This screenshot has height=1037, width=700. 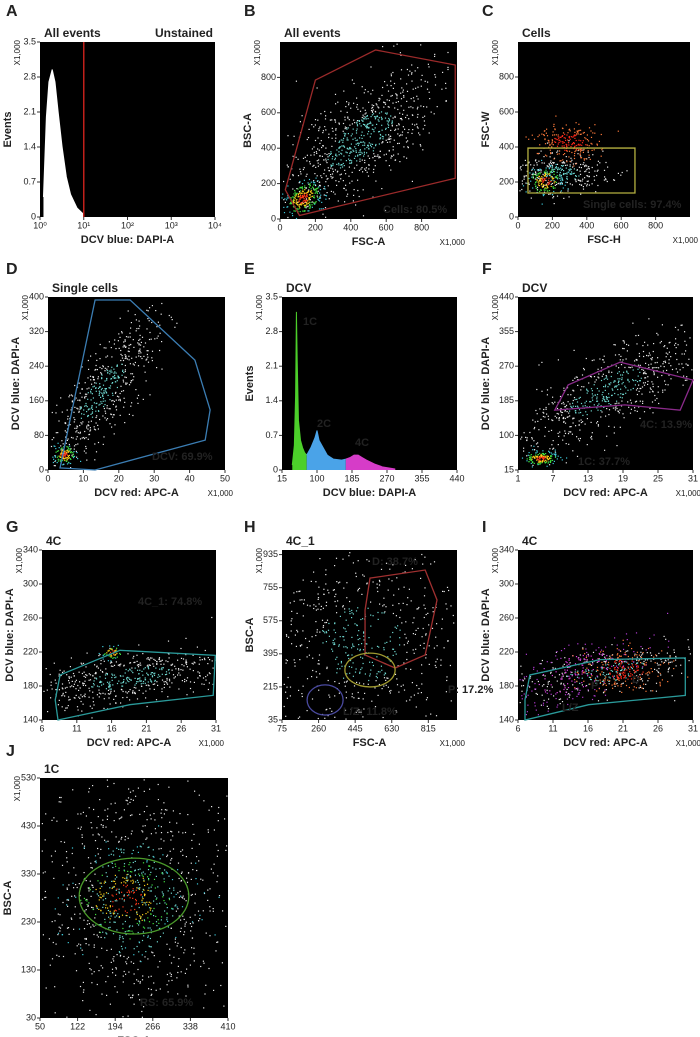 I want to click on x-tick-label: 10⁰, so click(x=40, y=225).